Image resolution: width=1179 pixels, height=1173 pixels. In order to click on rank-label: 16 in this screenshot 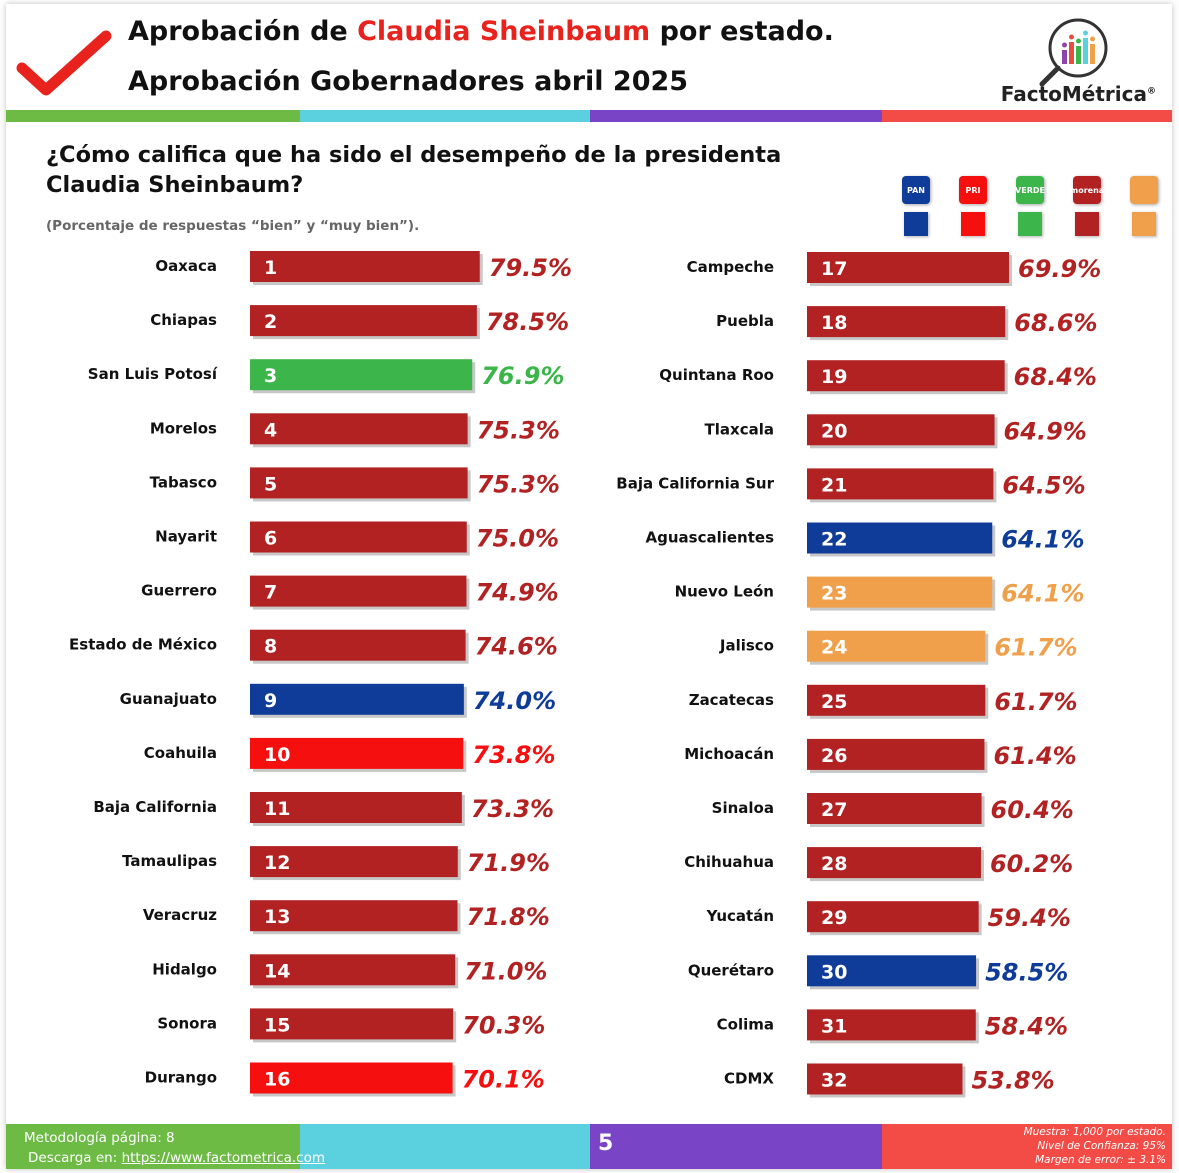, I will do `click(277, 1080)`.